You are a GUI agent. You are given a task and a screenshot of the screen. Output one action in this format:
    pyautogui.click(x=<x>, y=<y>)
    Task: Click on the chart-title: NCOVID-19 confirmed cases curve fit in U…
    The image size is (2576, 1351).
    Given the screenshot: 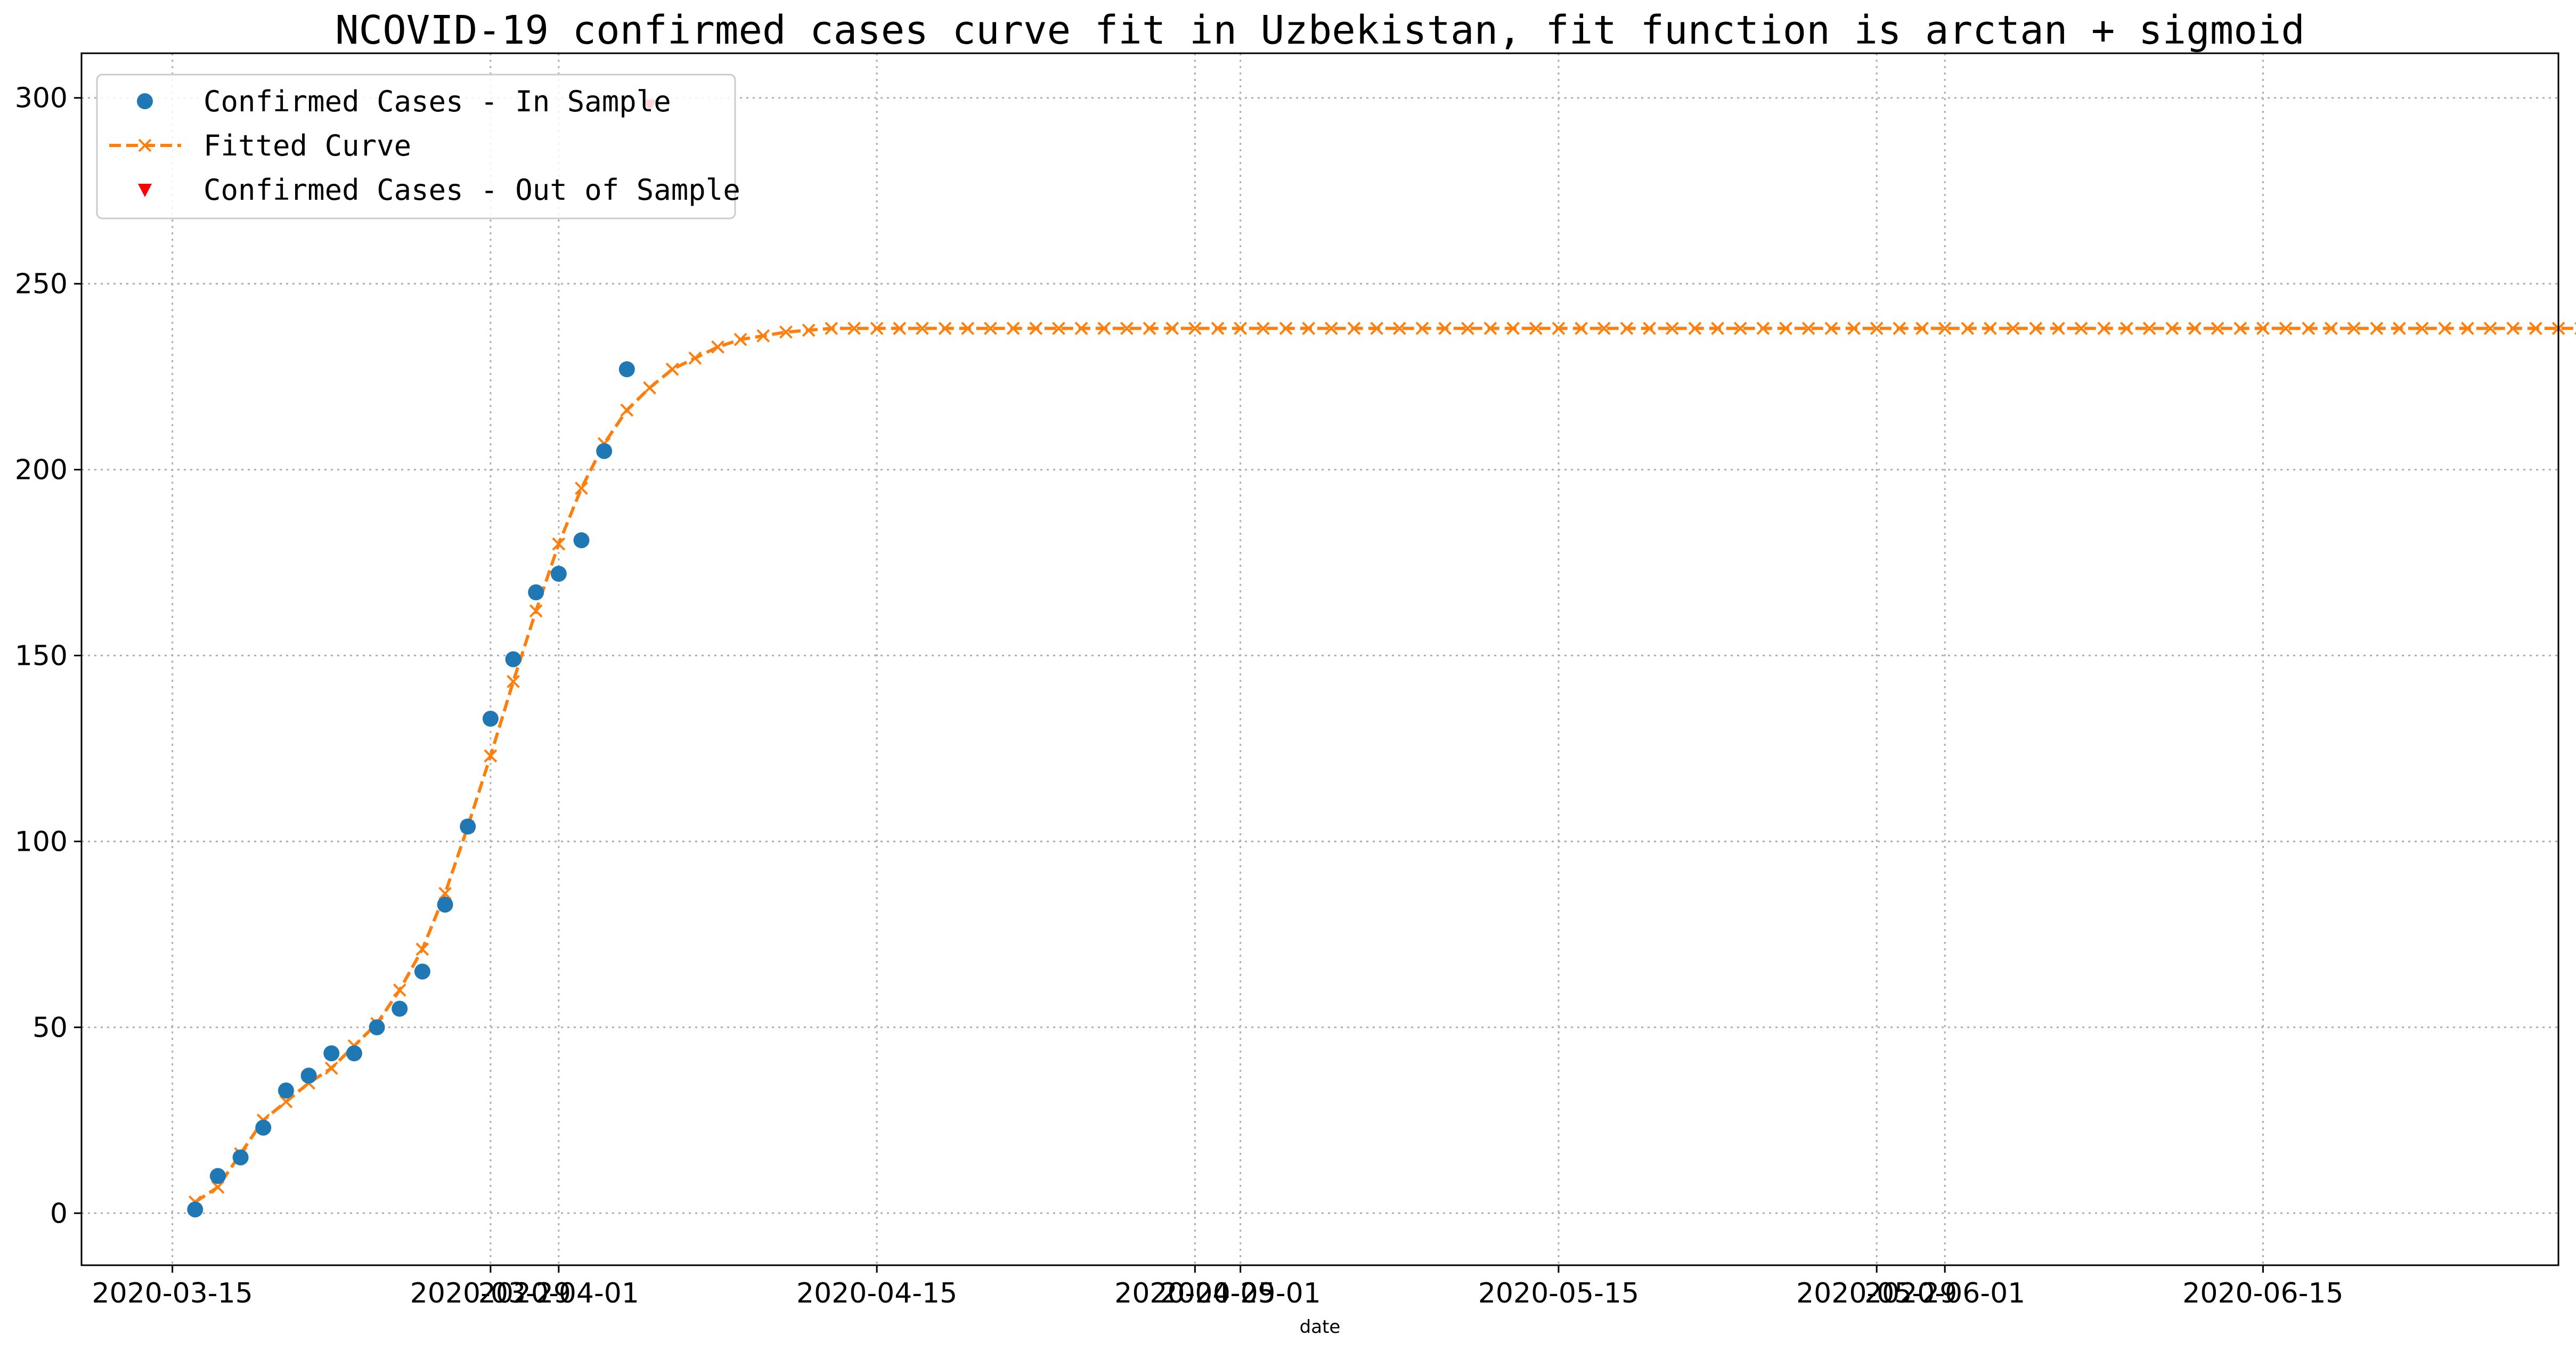 What is the action you would take?
    pyautogui.click(x=1320, y=30)
    